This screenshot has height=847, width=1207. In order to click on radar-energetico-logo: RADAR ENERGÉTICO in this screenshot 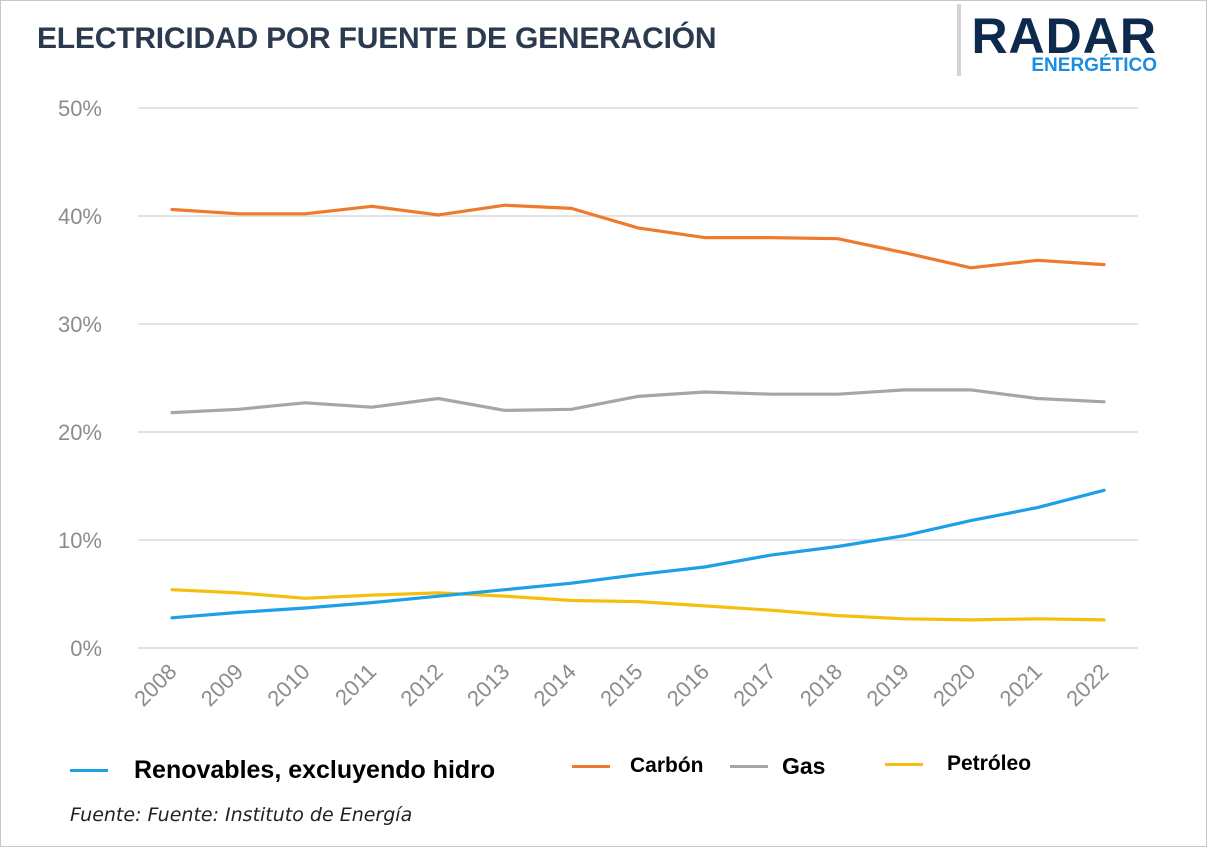, I will do `click(1068, 43)`.